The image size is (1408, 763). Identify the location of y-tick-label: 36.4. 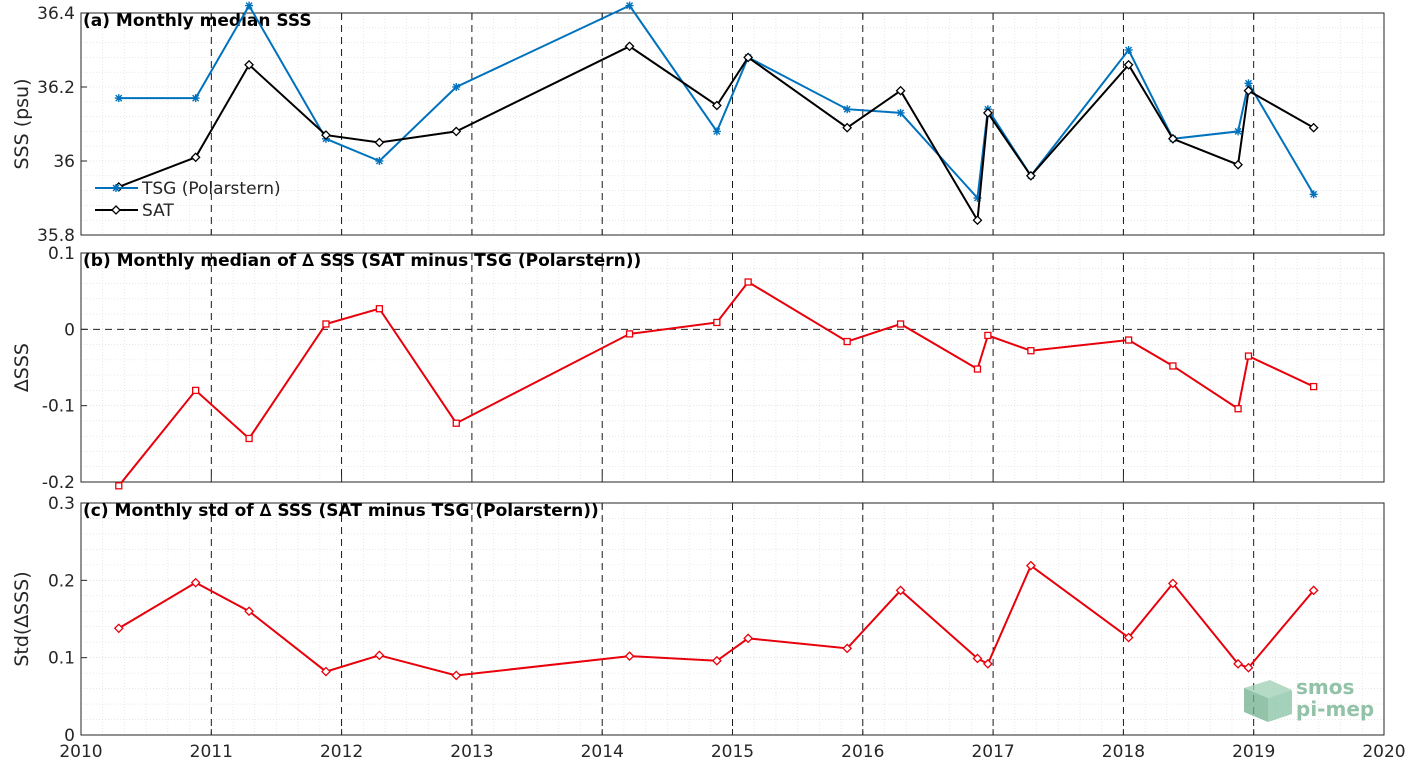
(56, 14).